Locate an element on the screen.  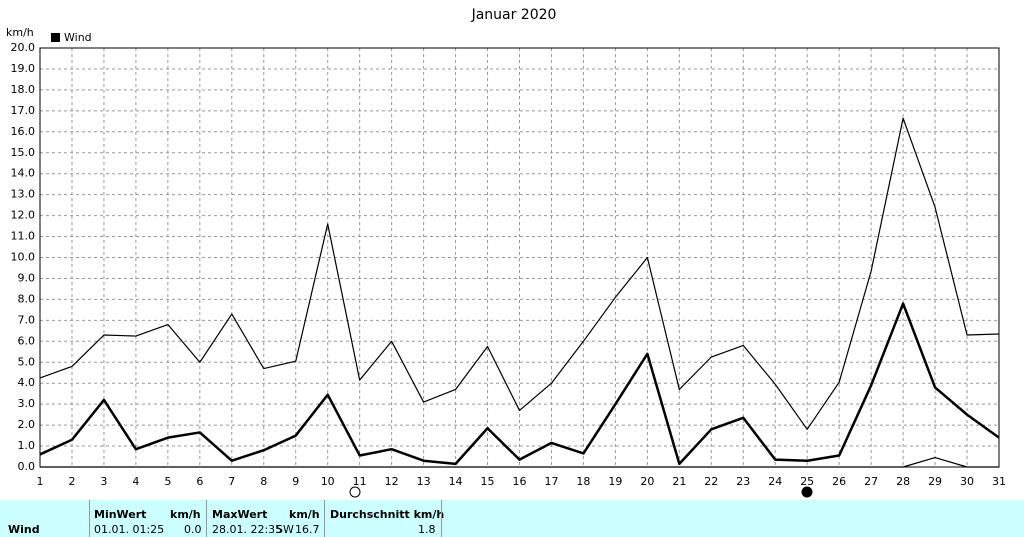
x-tick-label: 31 is located at coordinates (999, 481).